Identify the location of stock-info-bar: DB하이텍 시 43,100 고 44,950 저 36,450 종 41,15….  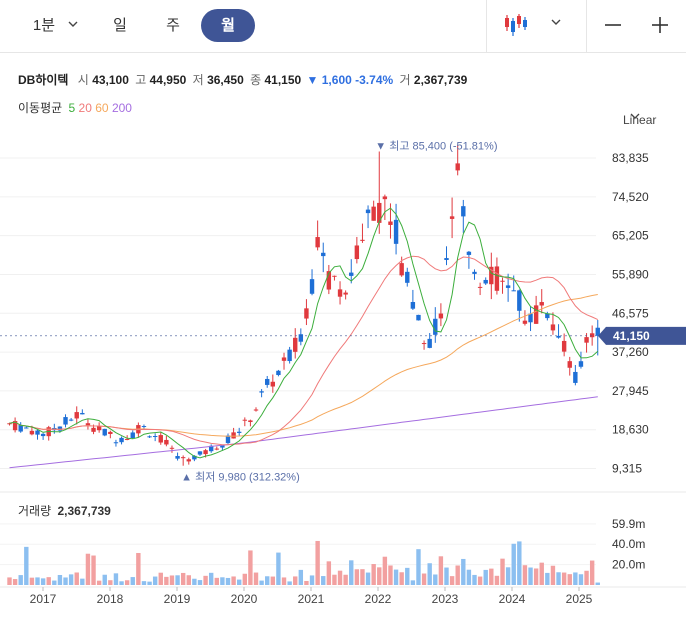
(242, 79).